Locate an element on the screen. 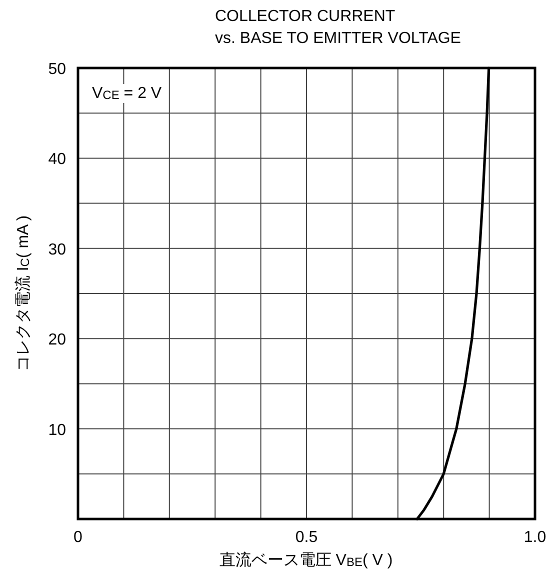 The height and width of the screenshot is (576, 557). annotation: VCE = 2 V is located at coordinates (127, 93).